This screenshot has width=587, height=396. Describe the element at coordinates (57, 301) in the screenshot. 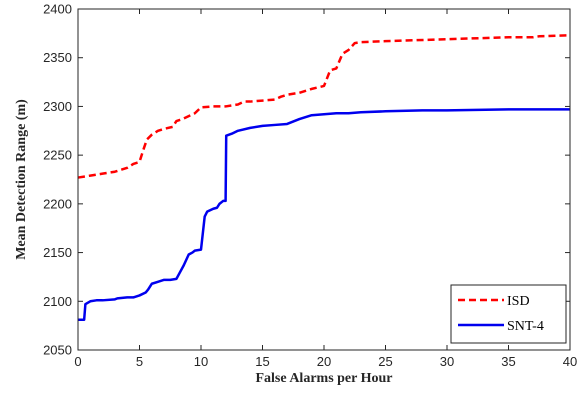

I see `y-tick-label: 2100` at that location.